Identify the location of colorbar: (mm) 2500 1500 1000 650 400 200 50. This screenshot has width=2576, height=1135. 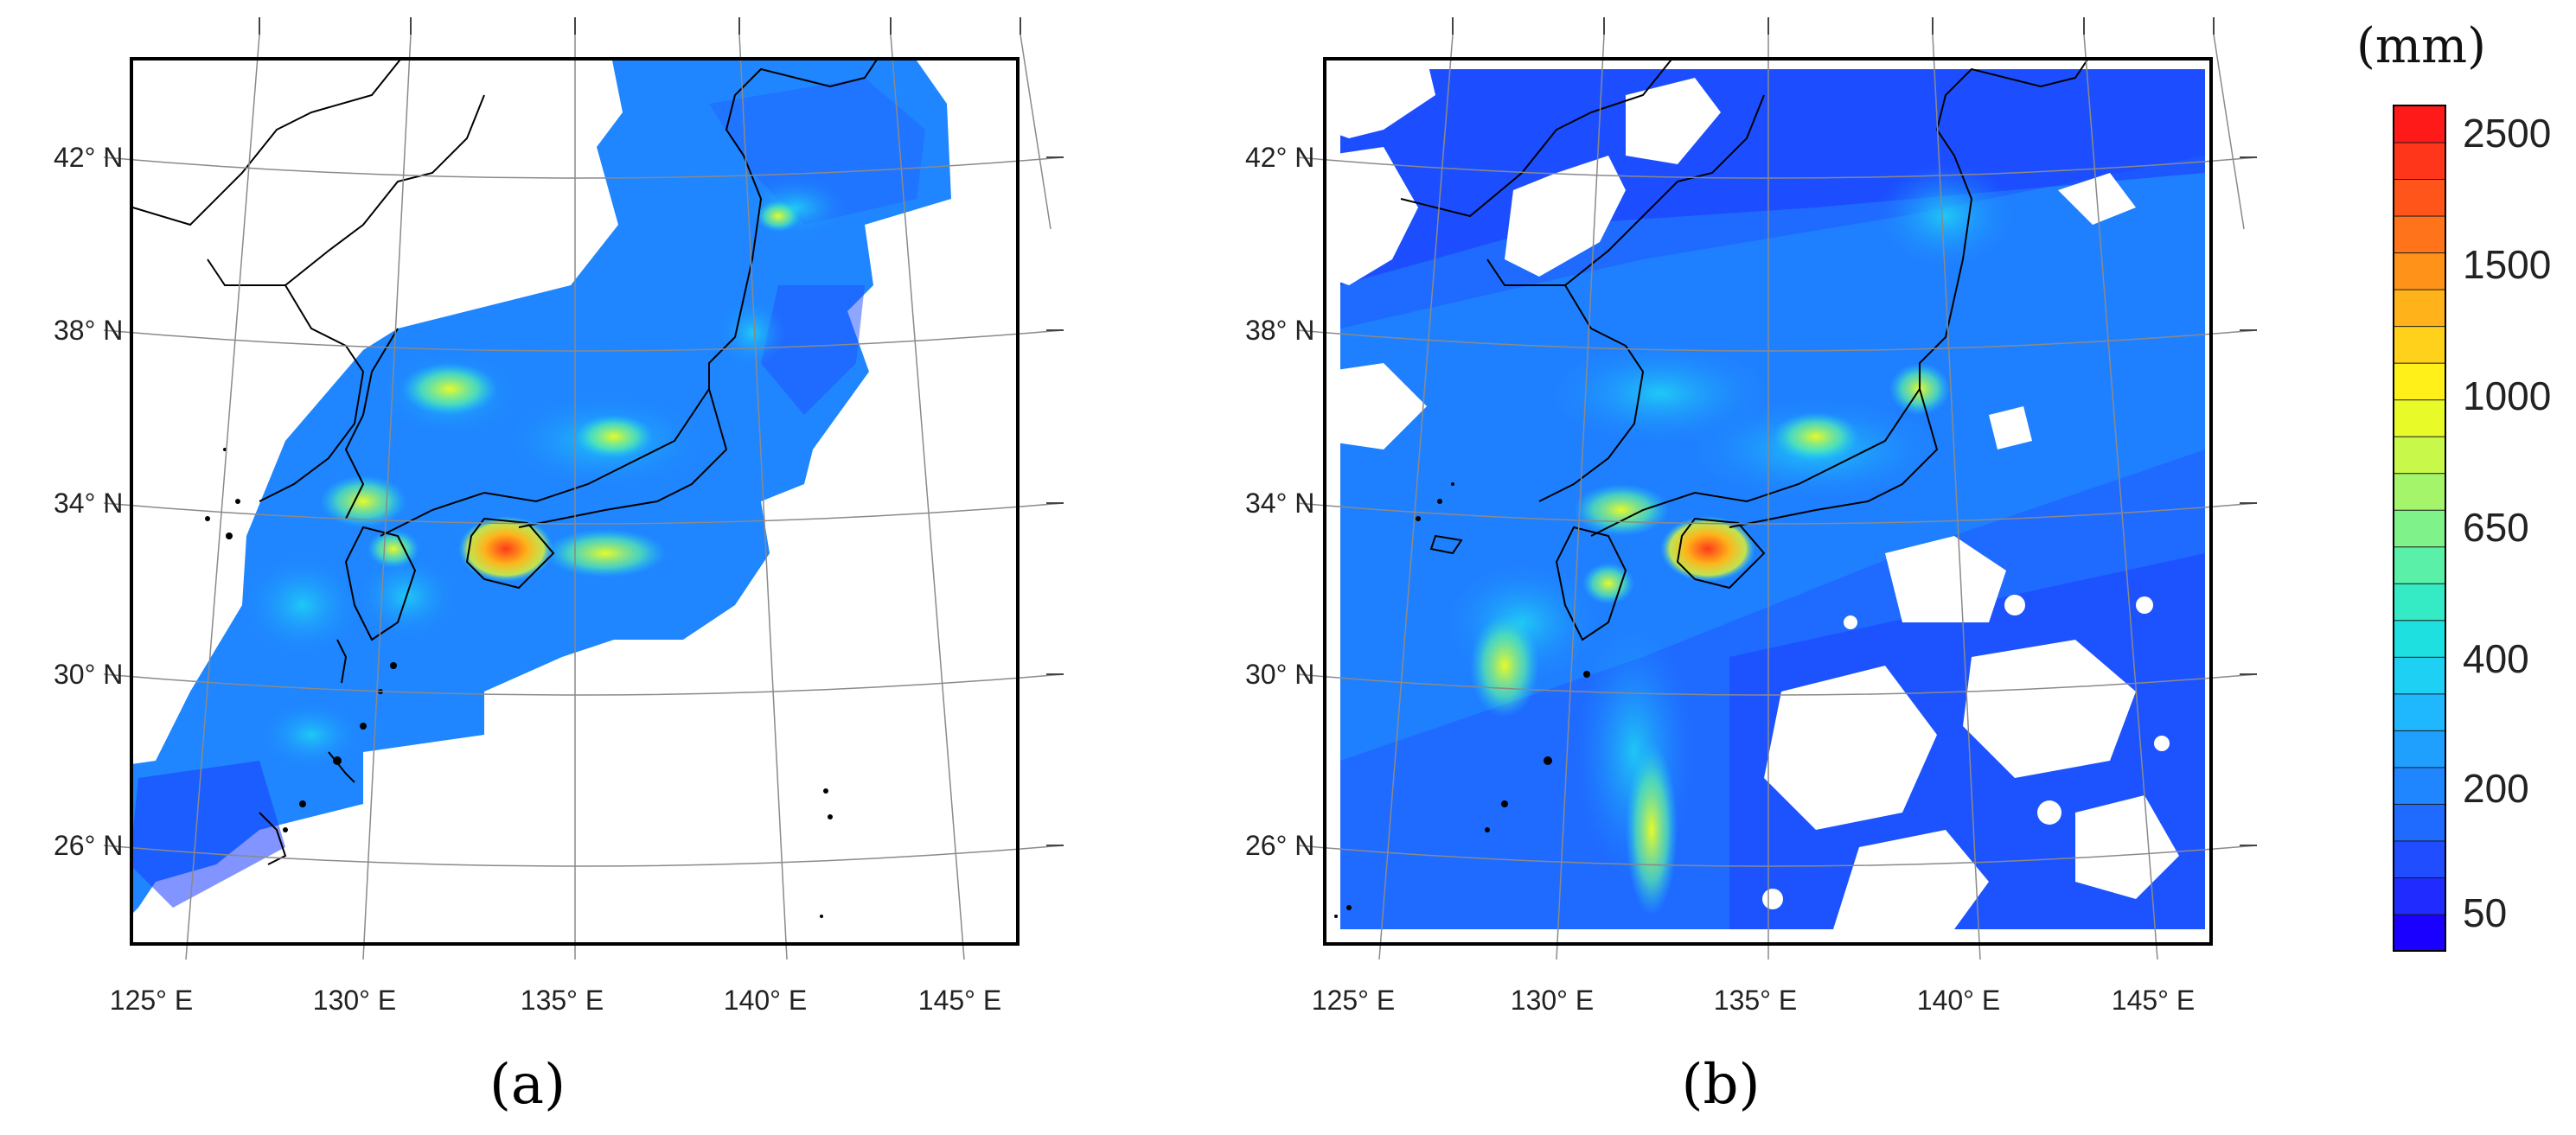
(2453, 485).